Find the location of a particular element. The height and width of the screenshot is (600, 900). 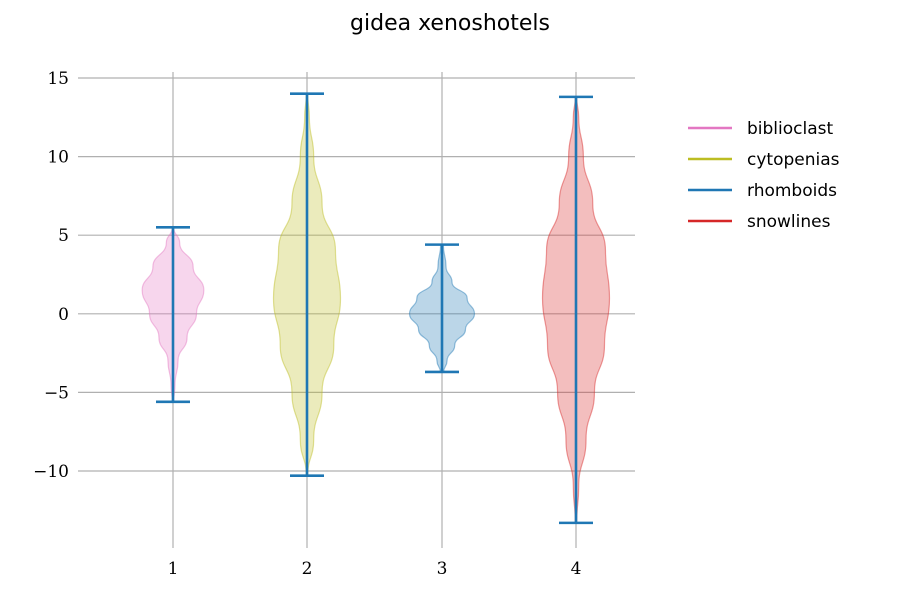

legend: biblioclast cytopenias rhomboids snowlines is located at coordinates (764, 175).